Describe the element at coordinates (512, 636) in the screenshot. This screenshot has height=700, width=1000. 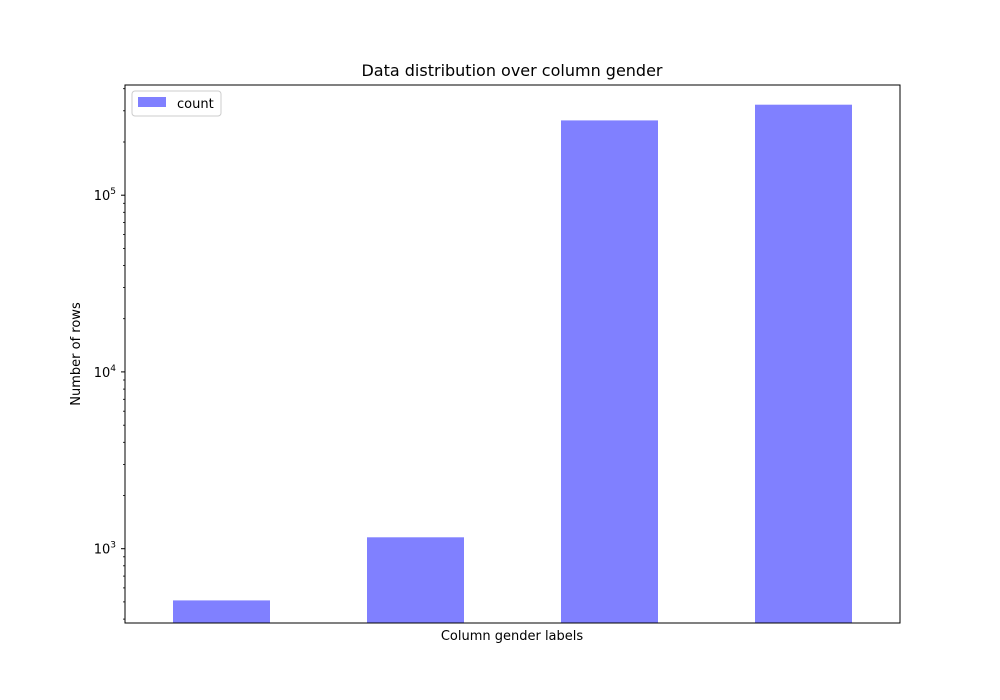
I see `x-axis-label: Column gender labels` at that location.